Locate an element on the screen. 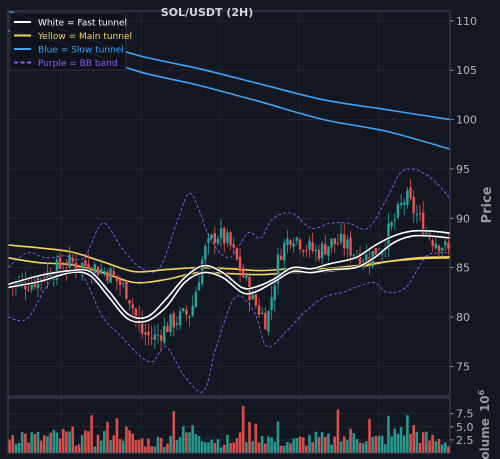 The width and height of the screenshot is (500, 459). legend-label: Yellow = Main tunnel is located at coordinates (84, 37).